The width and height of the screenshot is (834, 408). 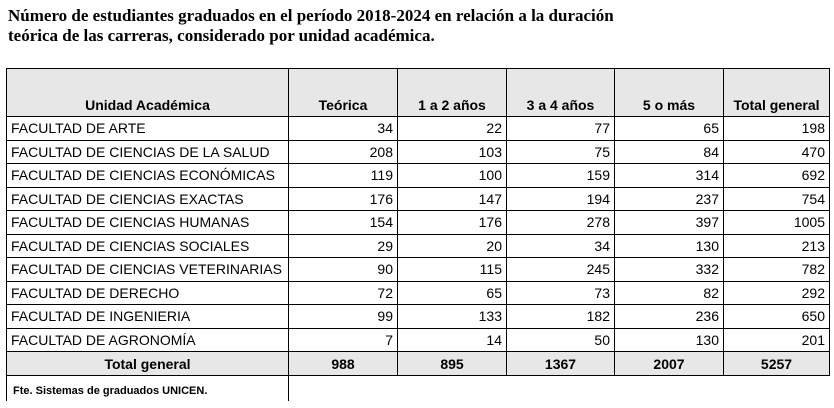 I want to click on number-cell: 194, so click(x=560, y=198).